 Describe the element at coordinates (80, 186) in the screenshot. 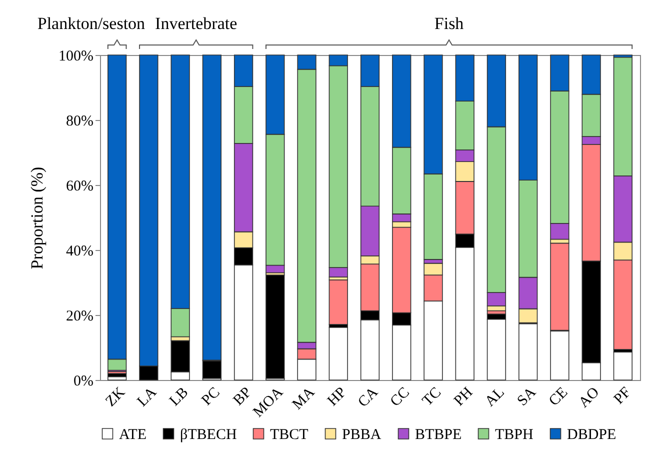

I see `y-tick-label: 60%` at that location.